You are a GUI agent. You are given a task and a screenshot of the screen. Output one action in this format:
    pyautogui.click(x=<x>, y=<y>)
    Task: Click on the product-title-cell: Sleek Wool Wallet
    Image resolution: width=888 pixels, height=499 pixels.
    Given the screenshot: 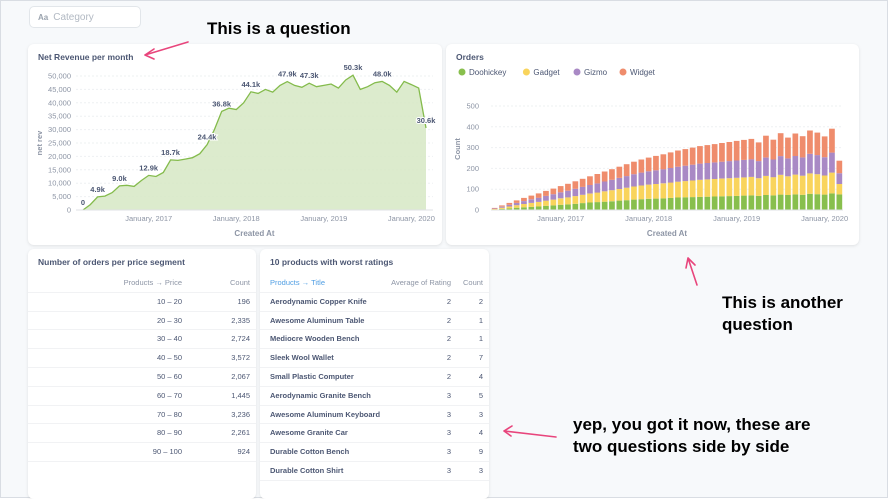 What is the action you would take?
    pyautogui.click(x=302, y=357)
    